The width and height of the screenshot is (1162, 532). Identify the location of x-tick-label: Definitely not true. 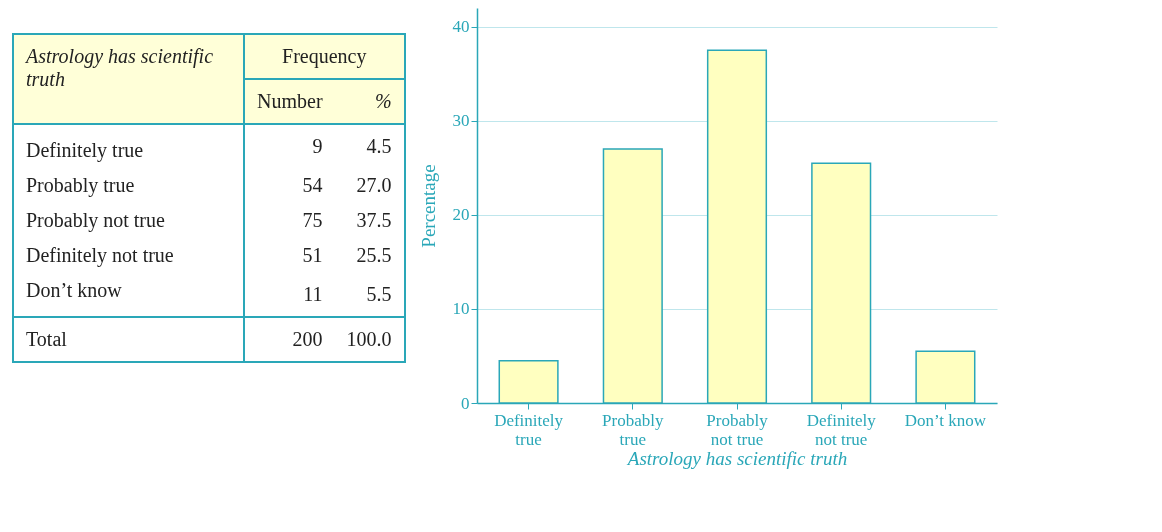
(841, 429).